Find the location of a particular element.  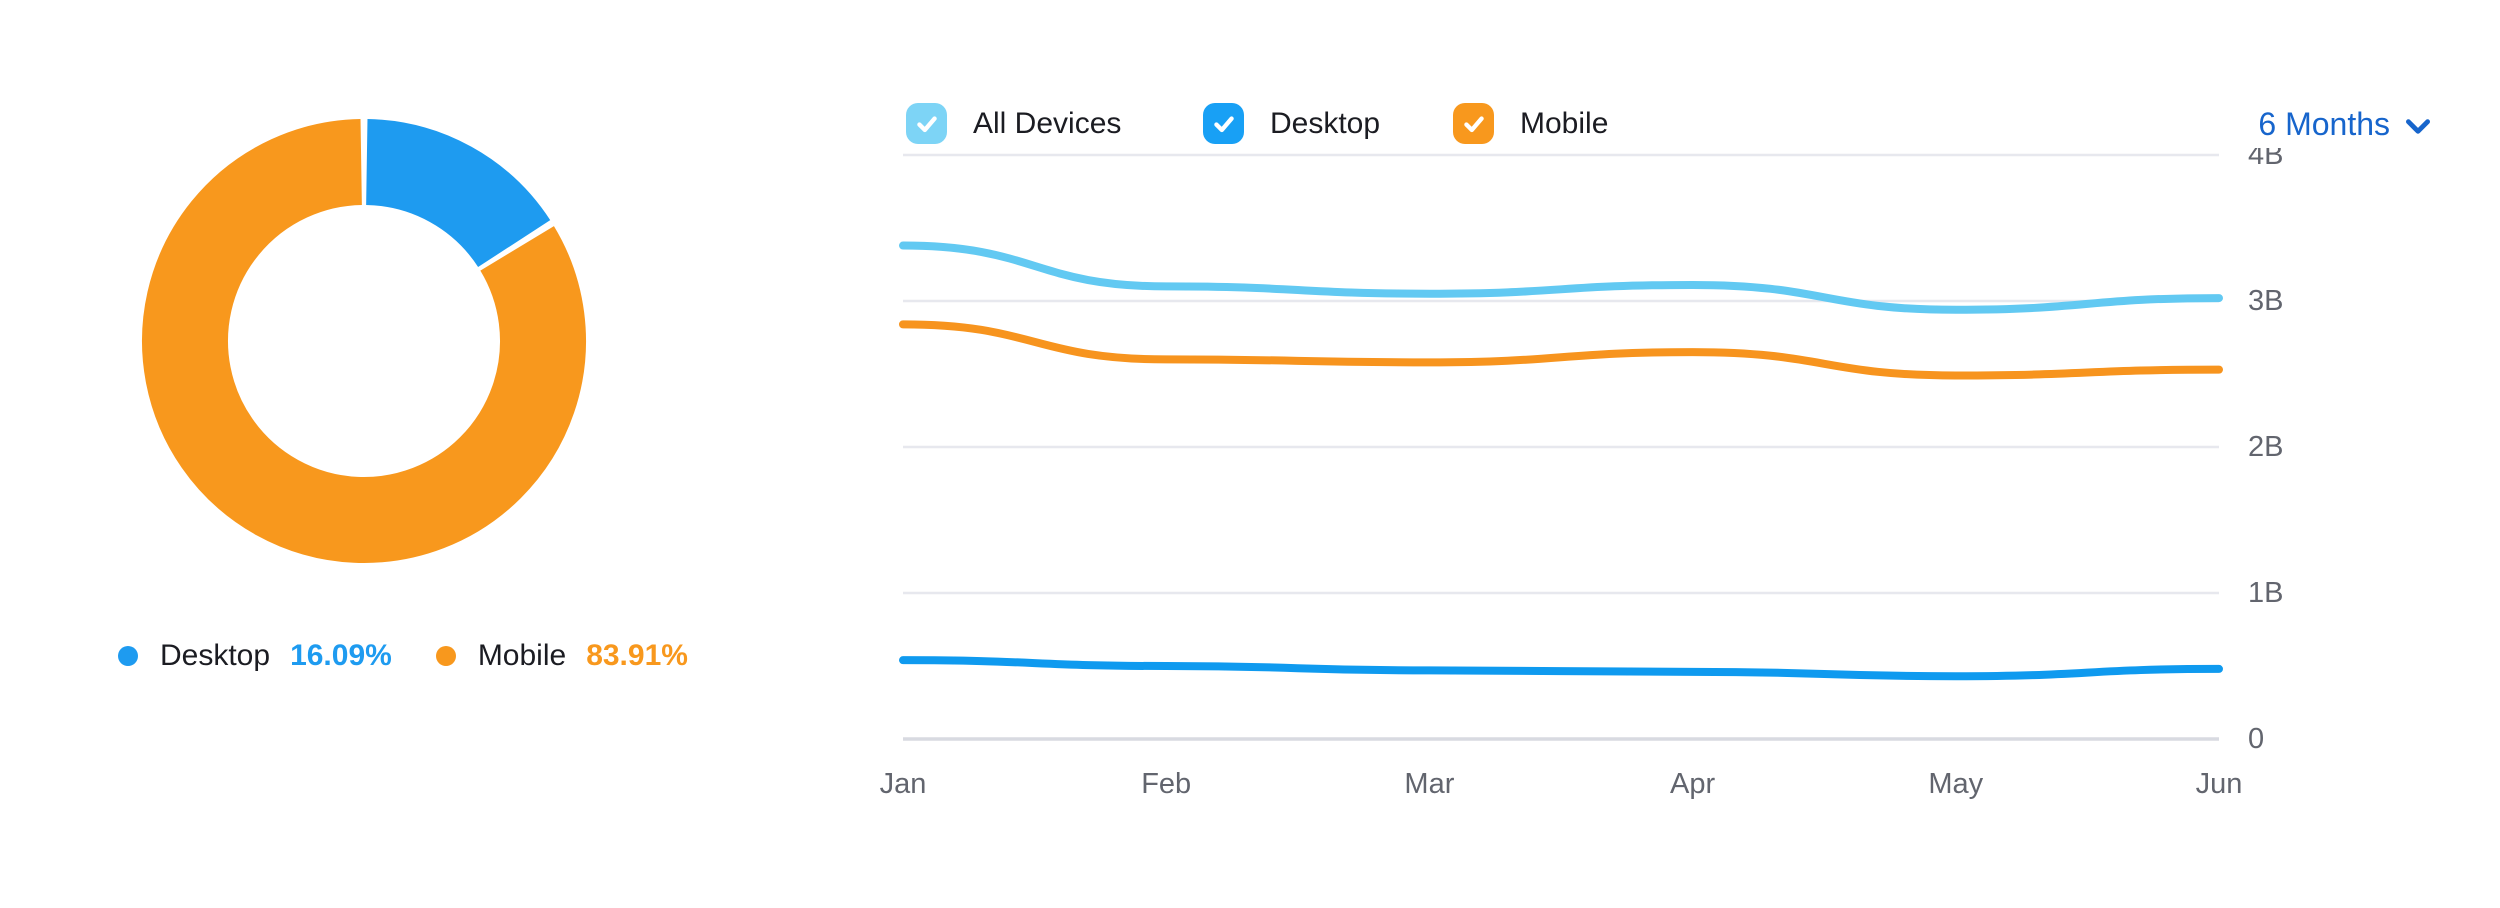

donut-slice-desktop is located at coordinates (457, 193).